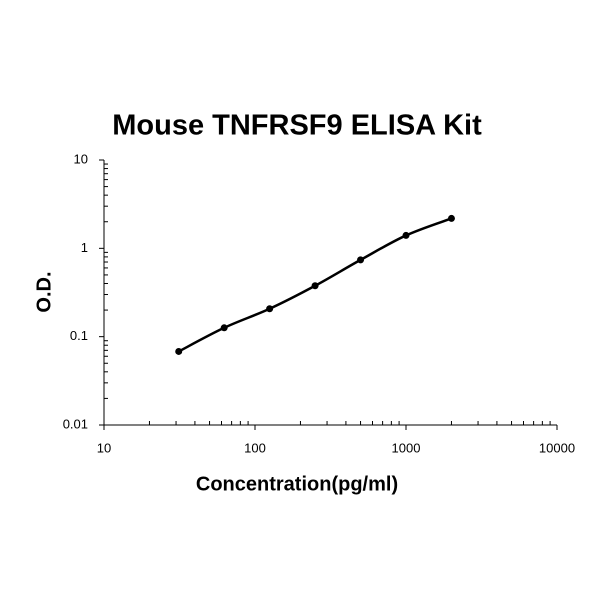 Image resolution: width=600 pixels, height=600 pixels. Describe the element at coordinates (297, 126) in the screenshot. I see `chart-title: Mouse TNFRSF9 ELISA Kit` at that location.